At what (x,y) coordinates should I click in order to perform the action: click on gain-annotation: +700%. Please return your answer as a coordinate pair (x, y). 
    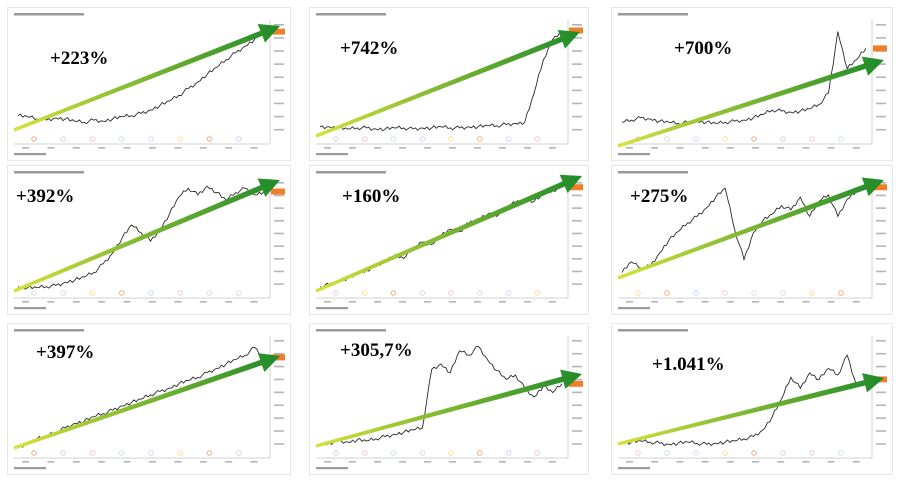
    Looking at the image, I should click on (703, 48).